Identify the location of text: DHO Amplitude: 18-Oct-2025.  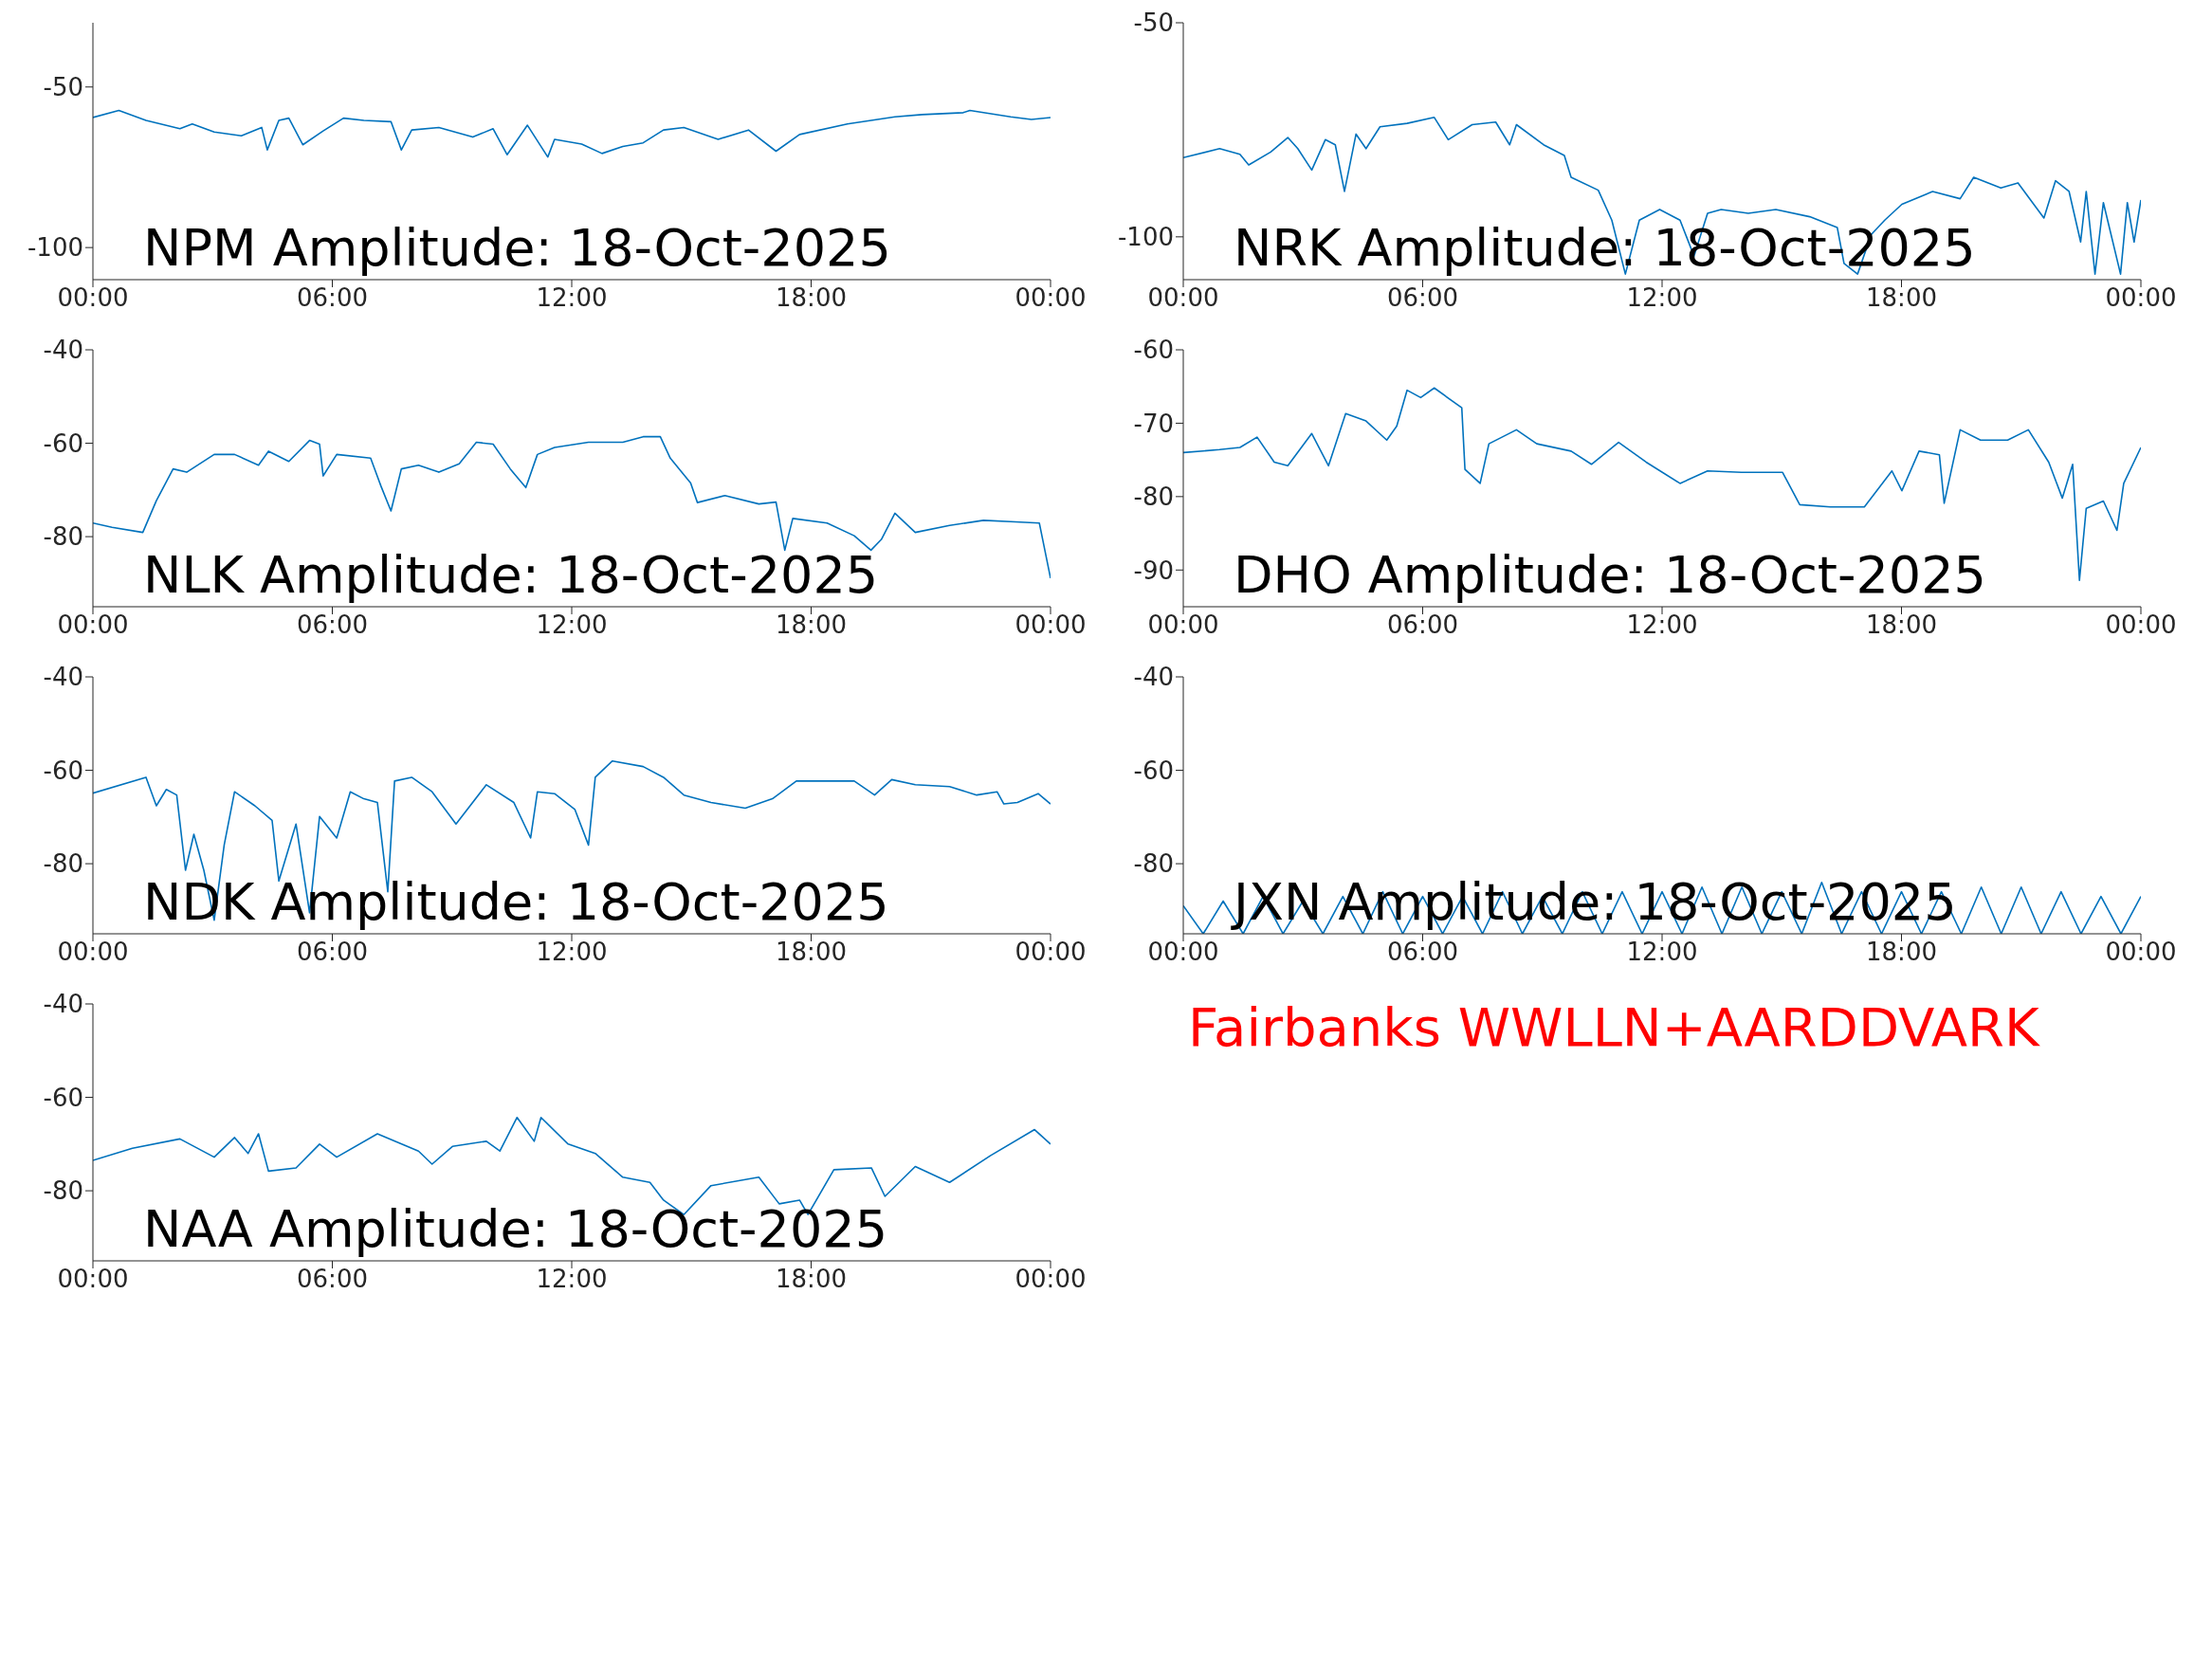
(1610, 575).